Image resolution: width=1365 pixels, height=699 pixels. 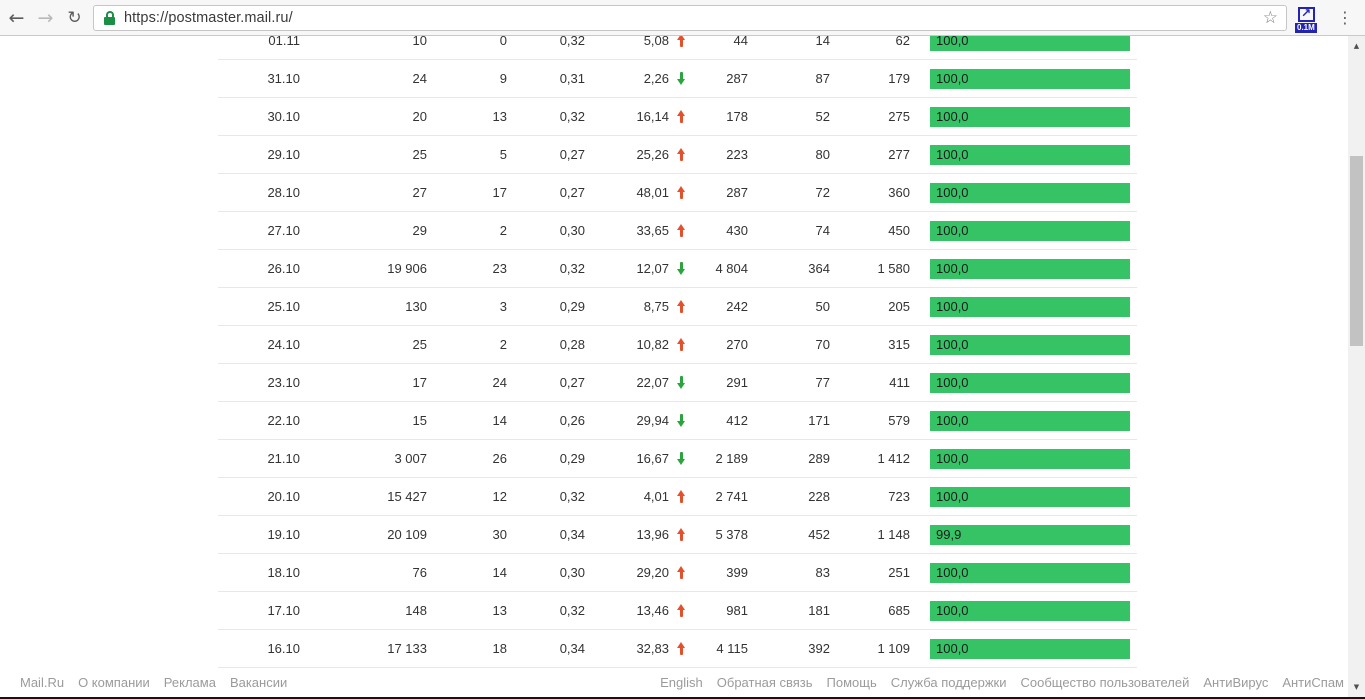 I want to click on scroll-down-icon: ▼, so click(x=1356, y=687).